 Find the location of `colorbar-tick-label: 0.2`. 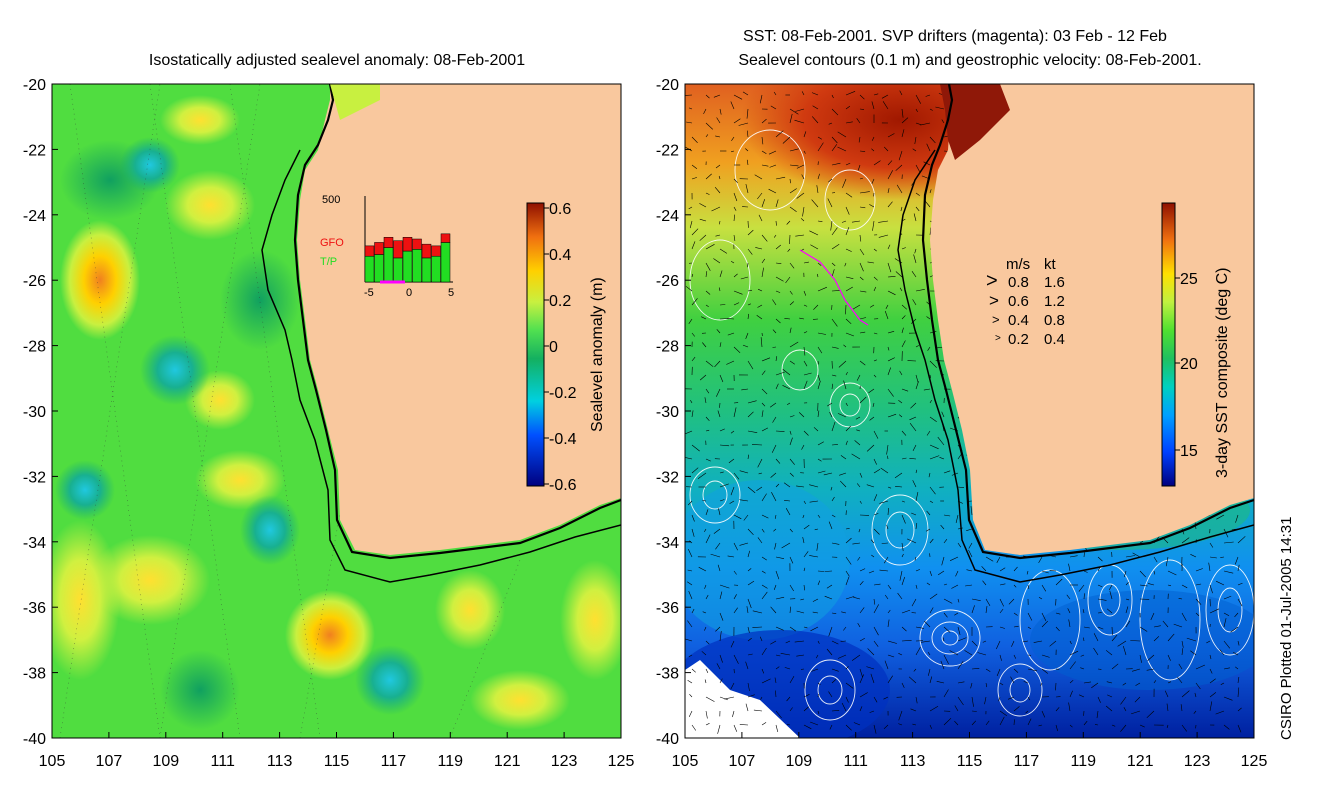

colorbar-tick-label: 0.2 is located at coordinates (560, 301).